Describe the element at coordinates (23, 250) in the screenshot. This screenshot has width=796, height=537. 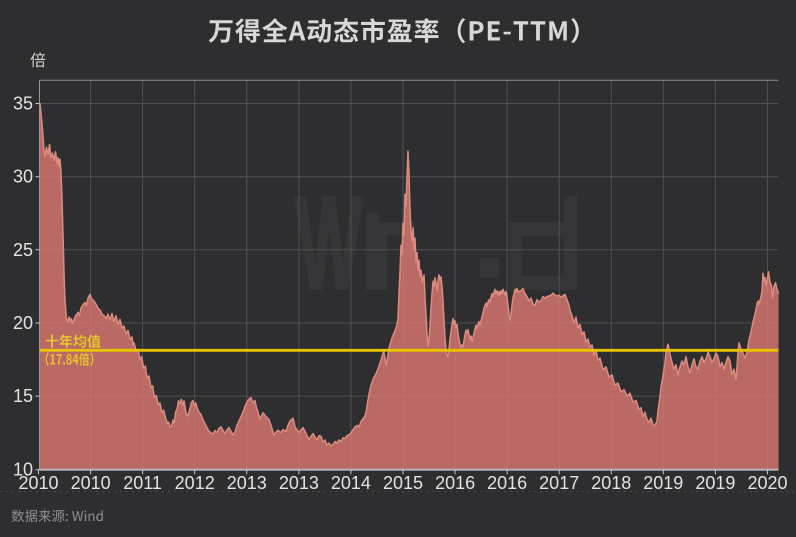
I see `svg-text: 25` at that location.